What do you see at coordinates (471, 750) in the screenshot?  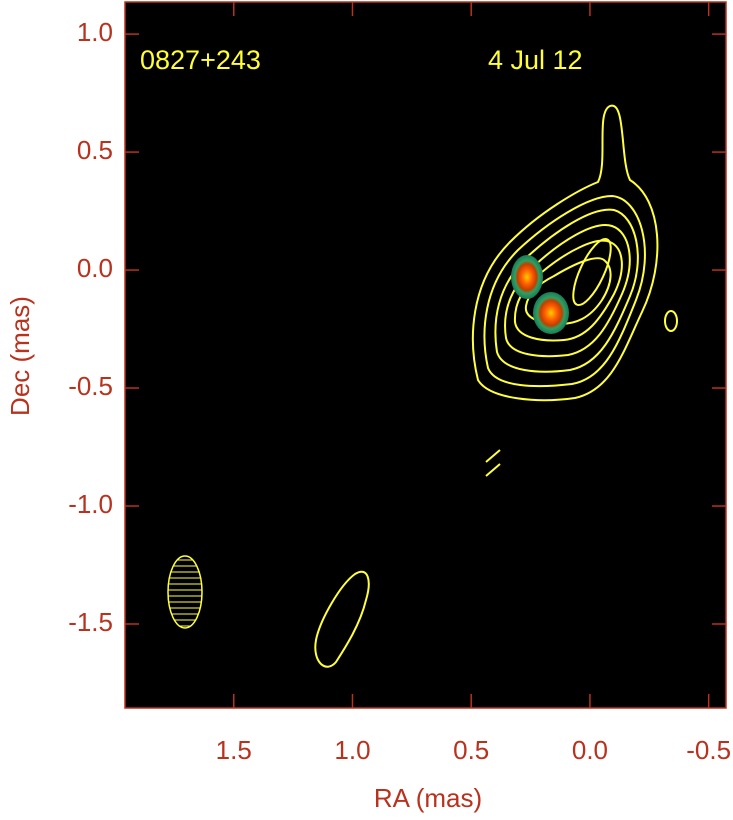 I see `x-tick-label: 0.5` at bounding box center [471, 750].